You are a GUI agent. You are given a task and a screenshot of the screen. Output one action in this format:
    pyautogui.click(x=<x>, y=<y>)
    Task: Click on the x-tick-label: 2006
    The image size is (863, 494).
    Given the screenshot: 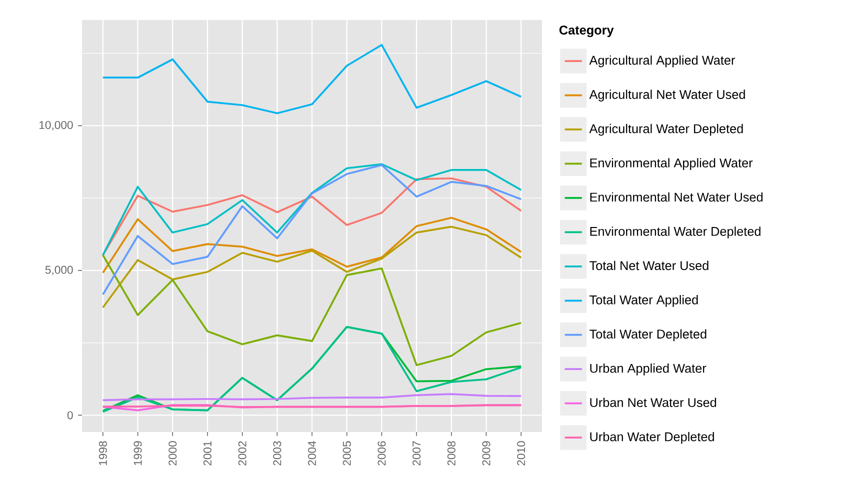 What is the action you would take?
    pyautogui.click(x=382, y=453)
    